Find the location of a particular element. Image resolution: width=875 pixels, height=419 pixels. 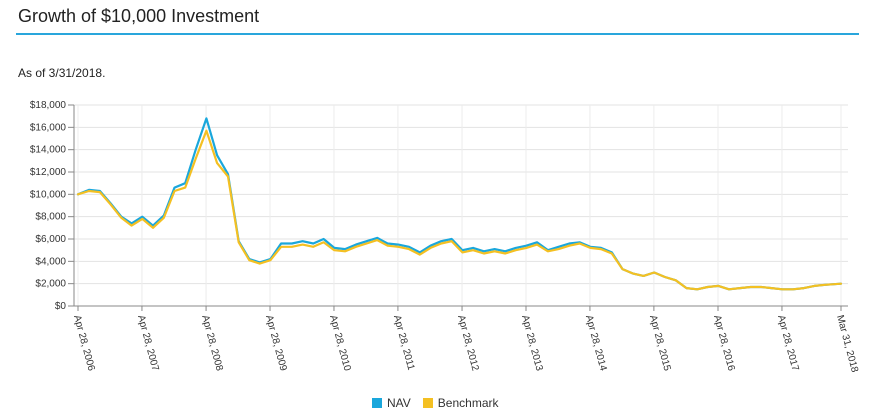

x-tick-label: Apr 28, 2013 is located at coordinates (532, 343).